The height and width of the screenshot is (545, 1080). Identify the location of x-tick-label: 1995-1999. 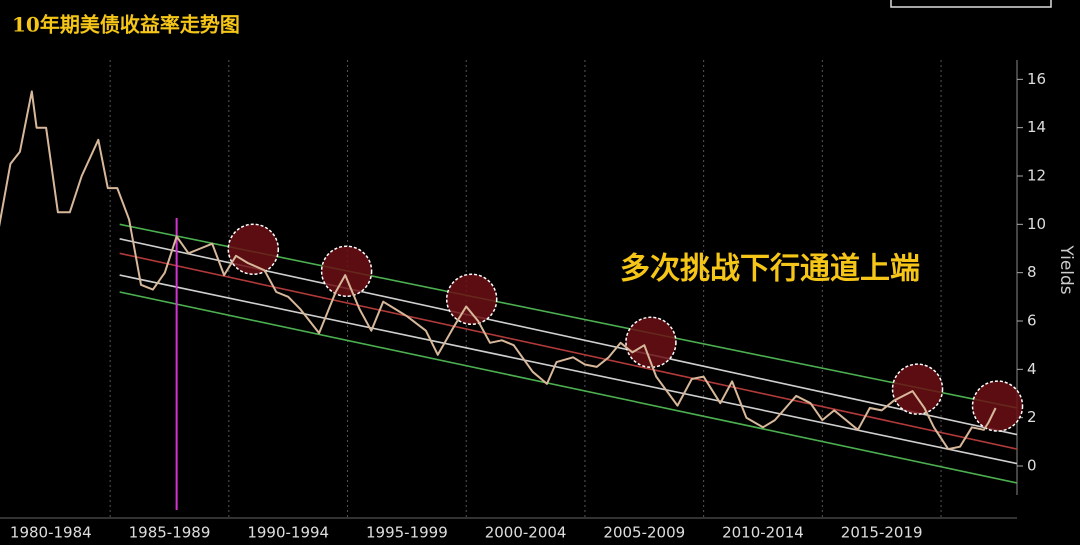
(407, 533).